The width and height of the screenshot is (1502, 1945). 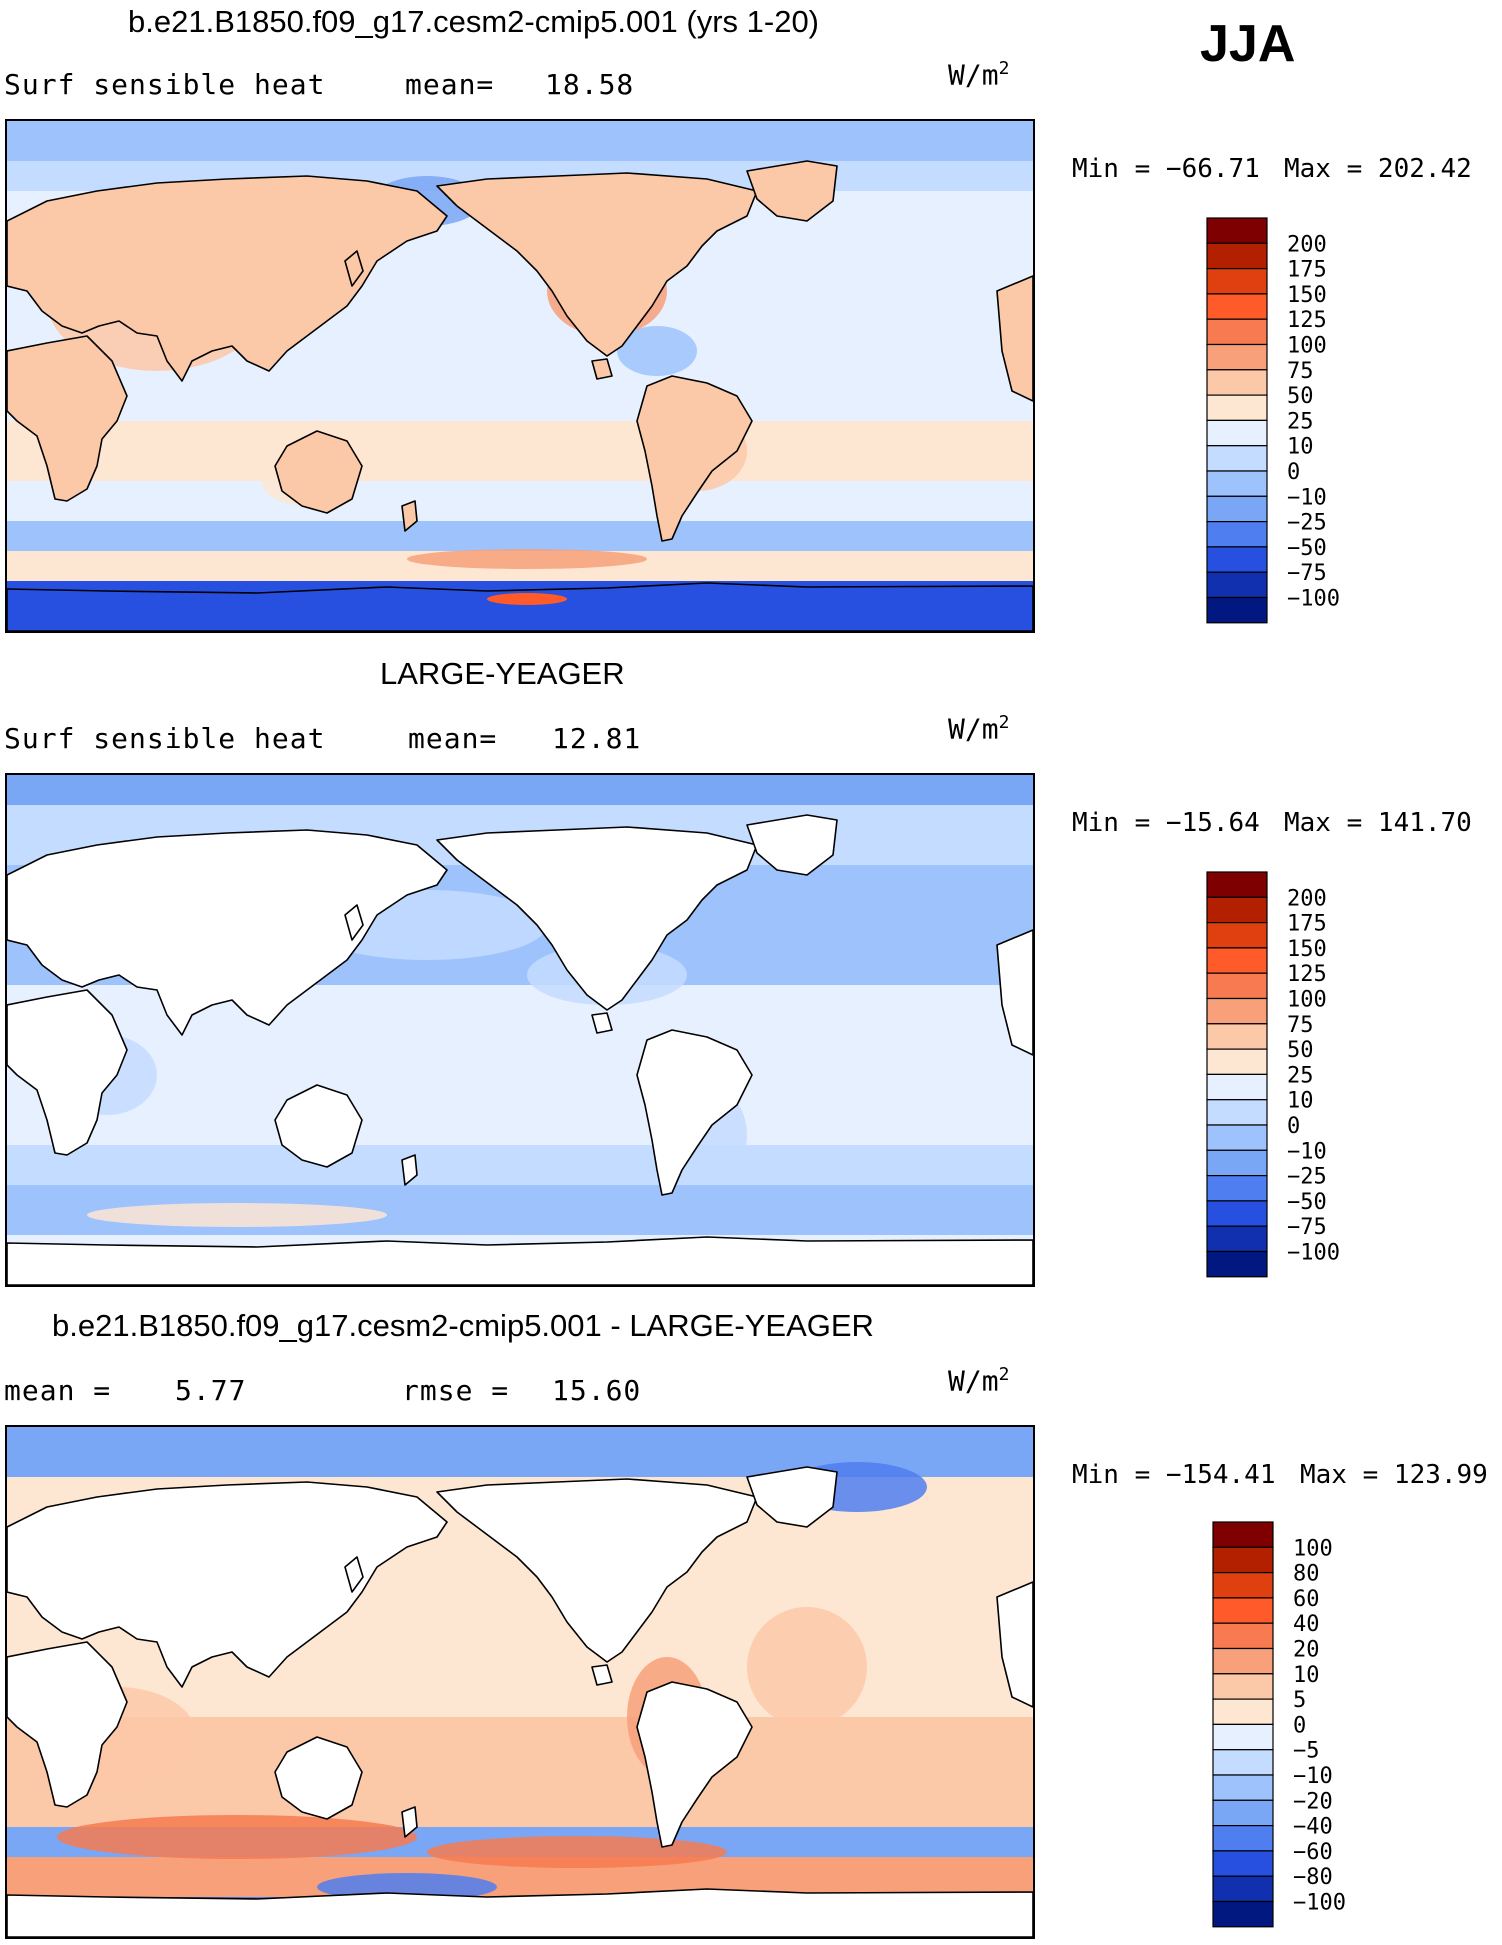 What do you see at coordinates (1307, 898) in the screenshot?
I see `colorbar-tick-label: 200` at bounding box center [1307, 898].